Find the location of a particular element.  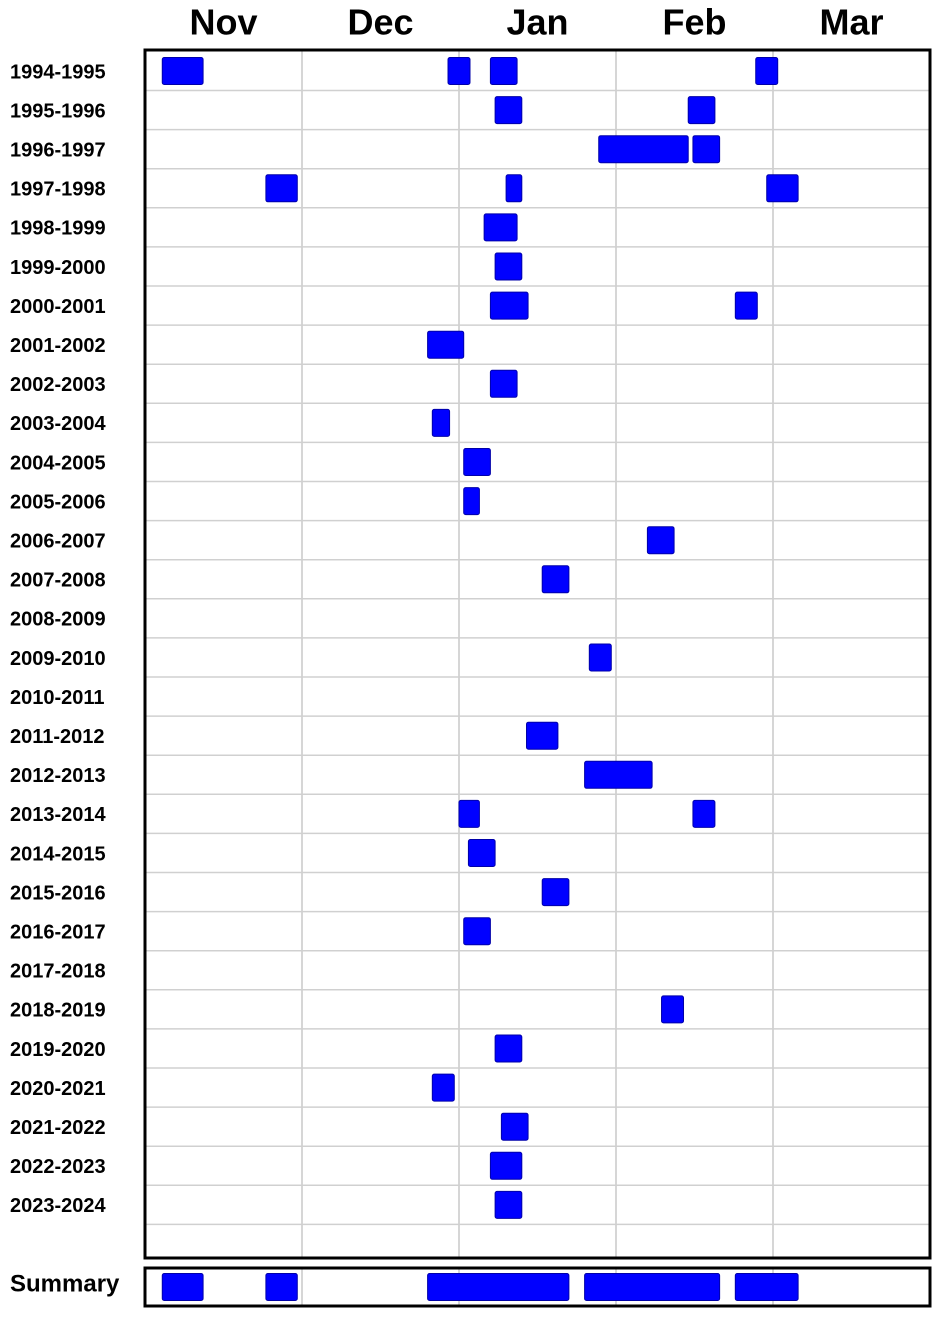

month-label: Mar is located at coordinates (851, 22).